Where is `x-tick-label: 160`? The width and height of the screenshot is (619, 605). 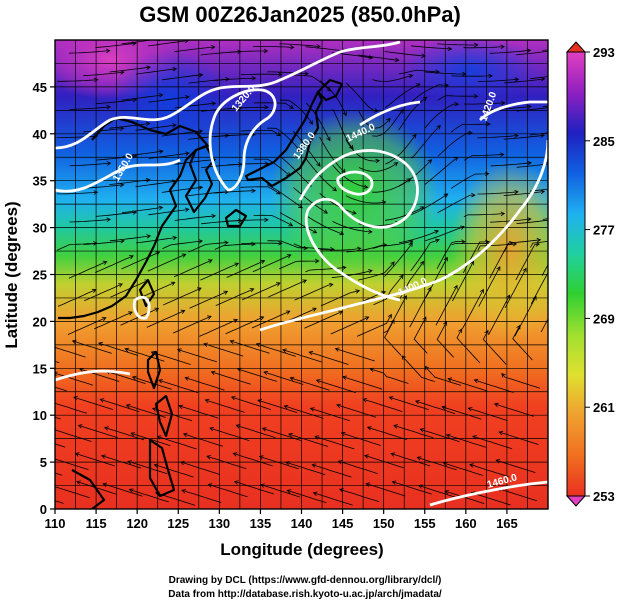
x-tick-label: 160 is located at coordinates (466, 523).